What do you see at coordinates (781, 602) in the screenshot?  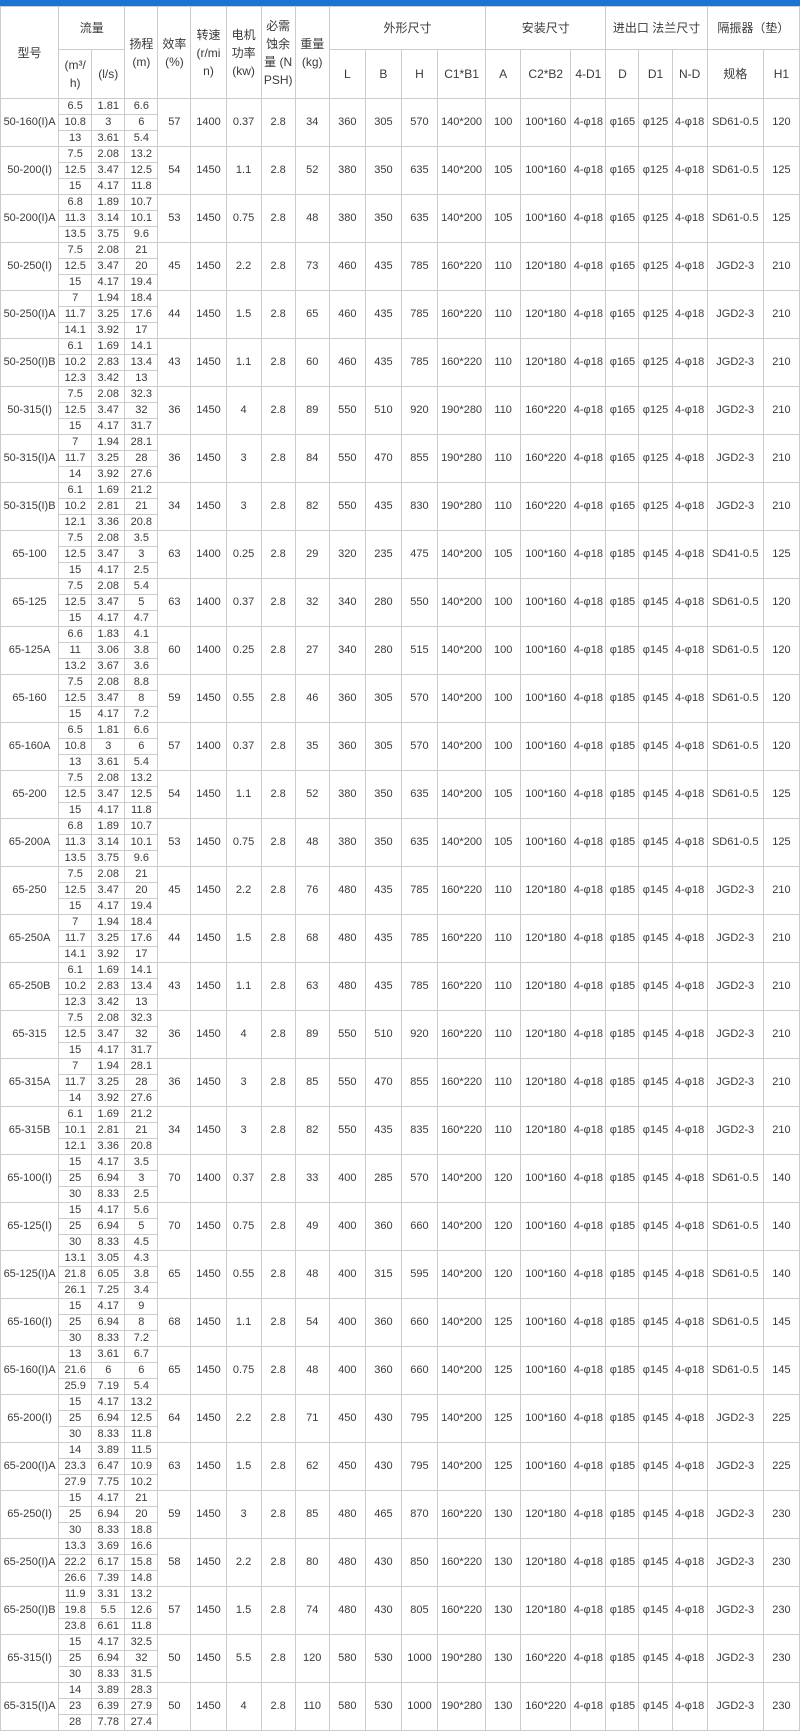 I see `cell-isolator-h1: 120` at bounding box center [781, 602].